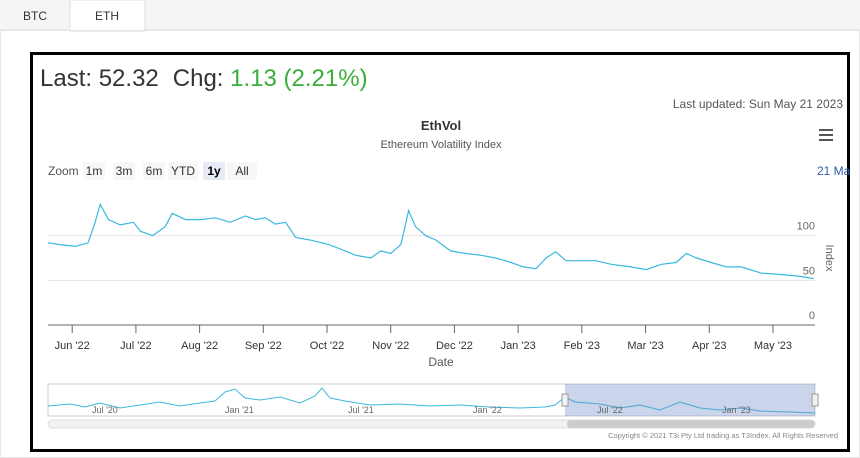  What do you see at coordinates (487, 410) in the screenshot?
I see `navigator-label: Jan '22` at bounding box center [487, 410].